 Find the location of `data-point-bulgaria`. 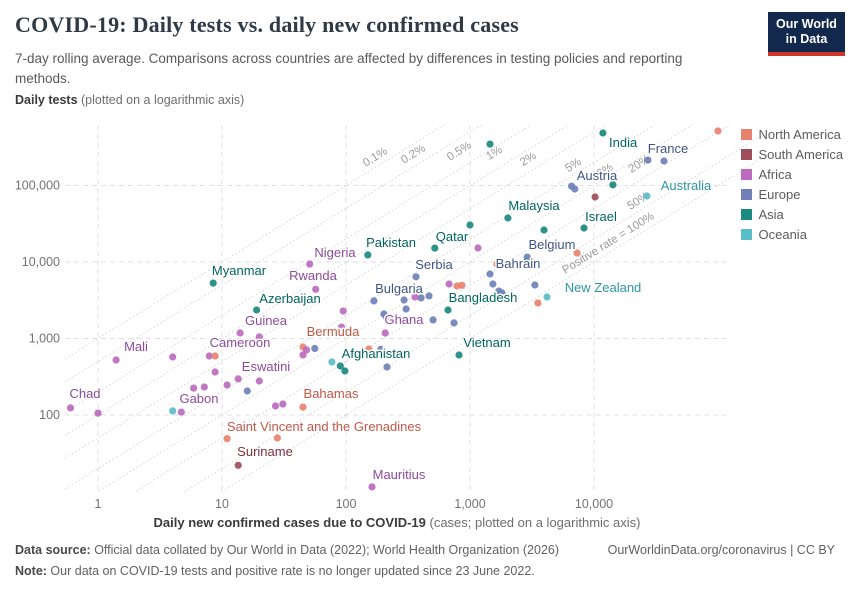

data-point-bulgaria is located at coordinates (404, 300).